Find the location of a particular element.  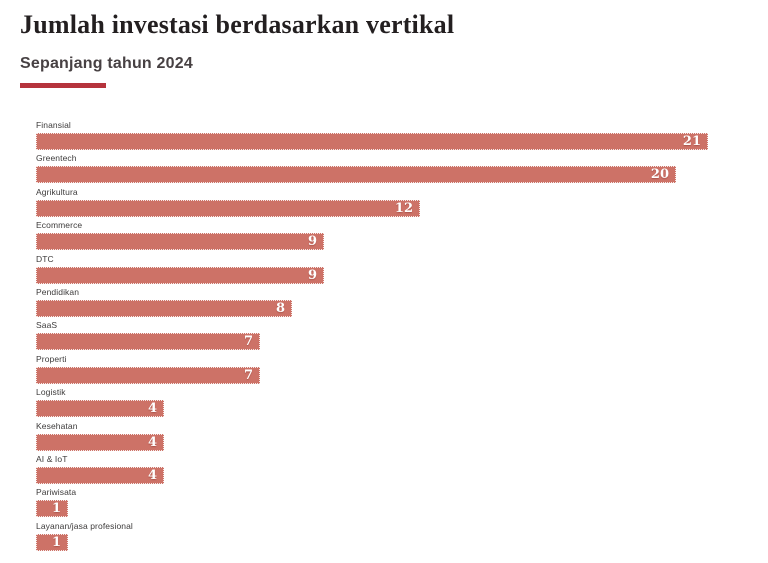

chart-row: Properti 7 is located at coordinates (372, 370).